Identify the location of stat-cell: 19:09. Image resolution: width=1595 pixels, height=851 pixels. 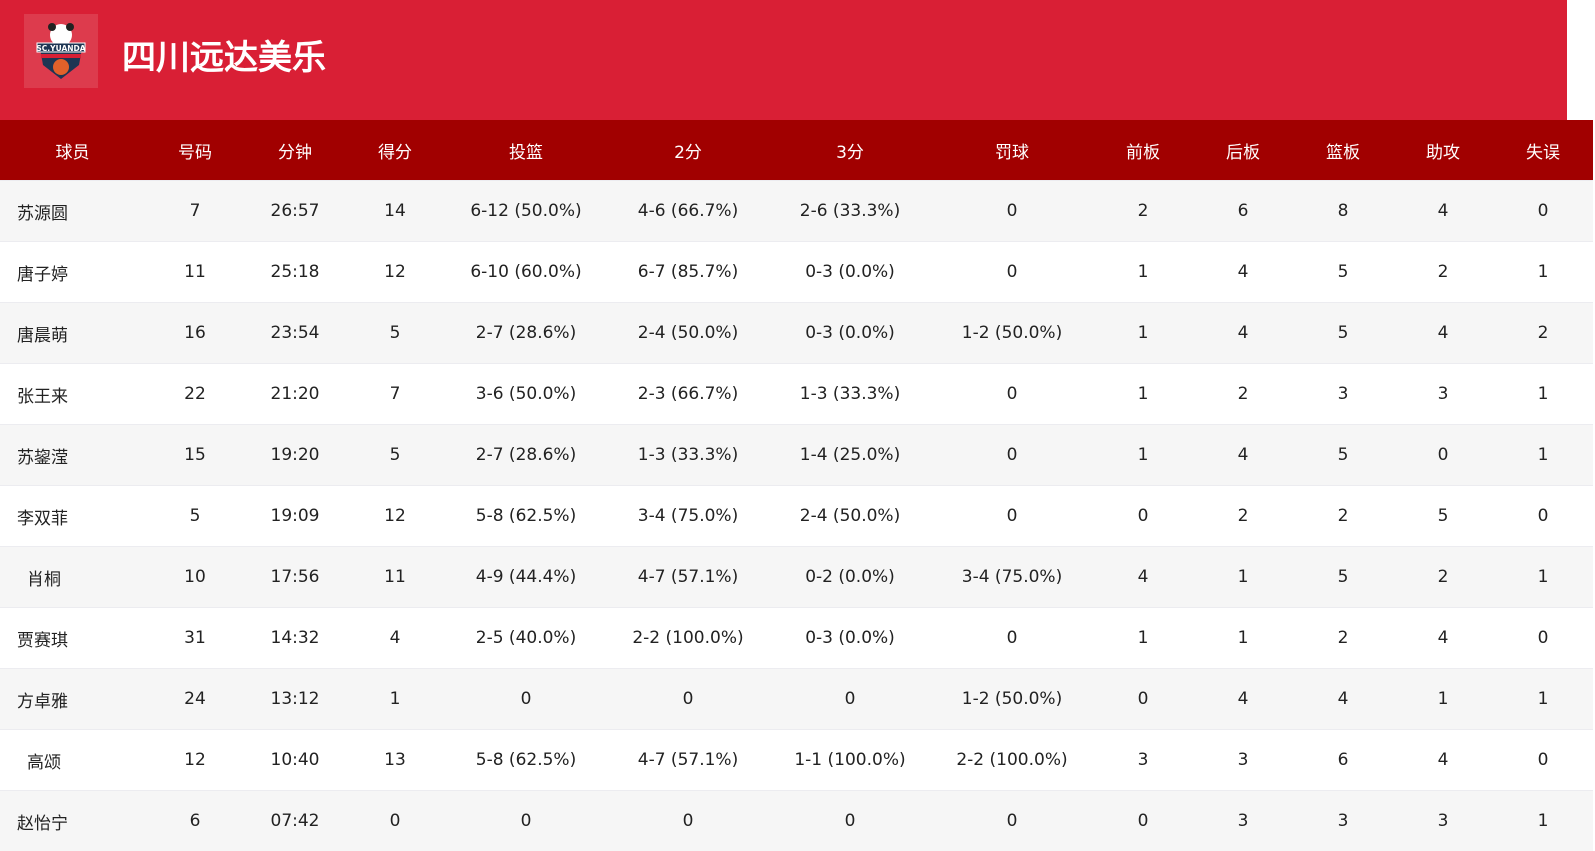
(295, 516).